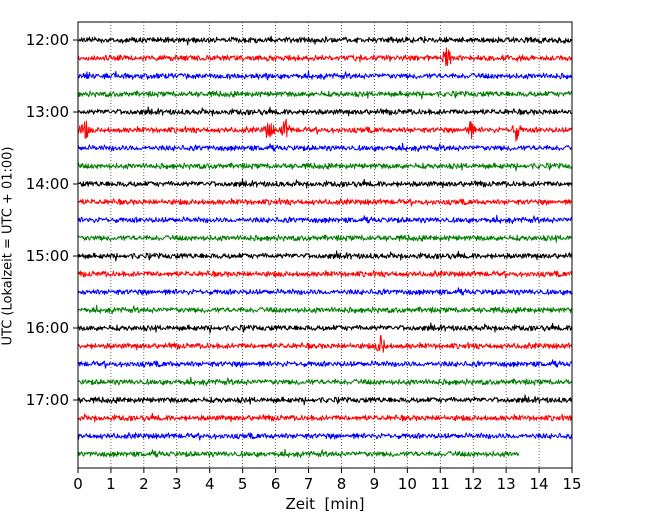  What do you see at coordinates (47, 256) in the screenshot?
I see `y-tick-label: 15:00` at bounding box center [47, 256].